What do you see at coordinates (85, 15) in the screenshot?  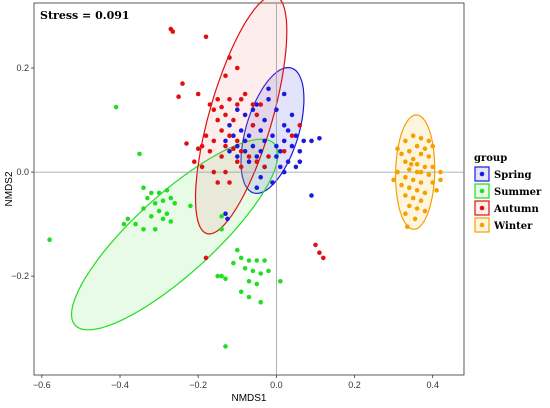 I see `stress-annotation: Stress = 0.091` at bounding box center [85, 15].